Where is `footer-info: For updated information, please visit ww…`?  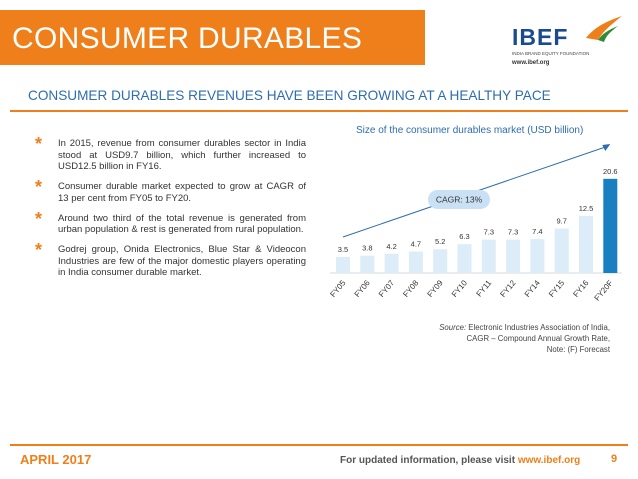
footer-info: For updated information, please visit ww… is located at coordinates (460, 460).